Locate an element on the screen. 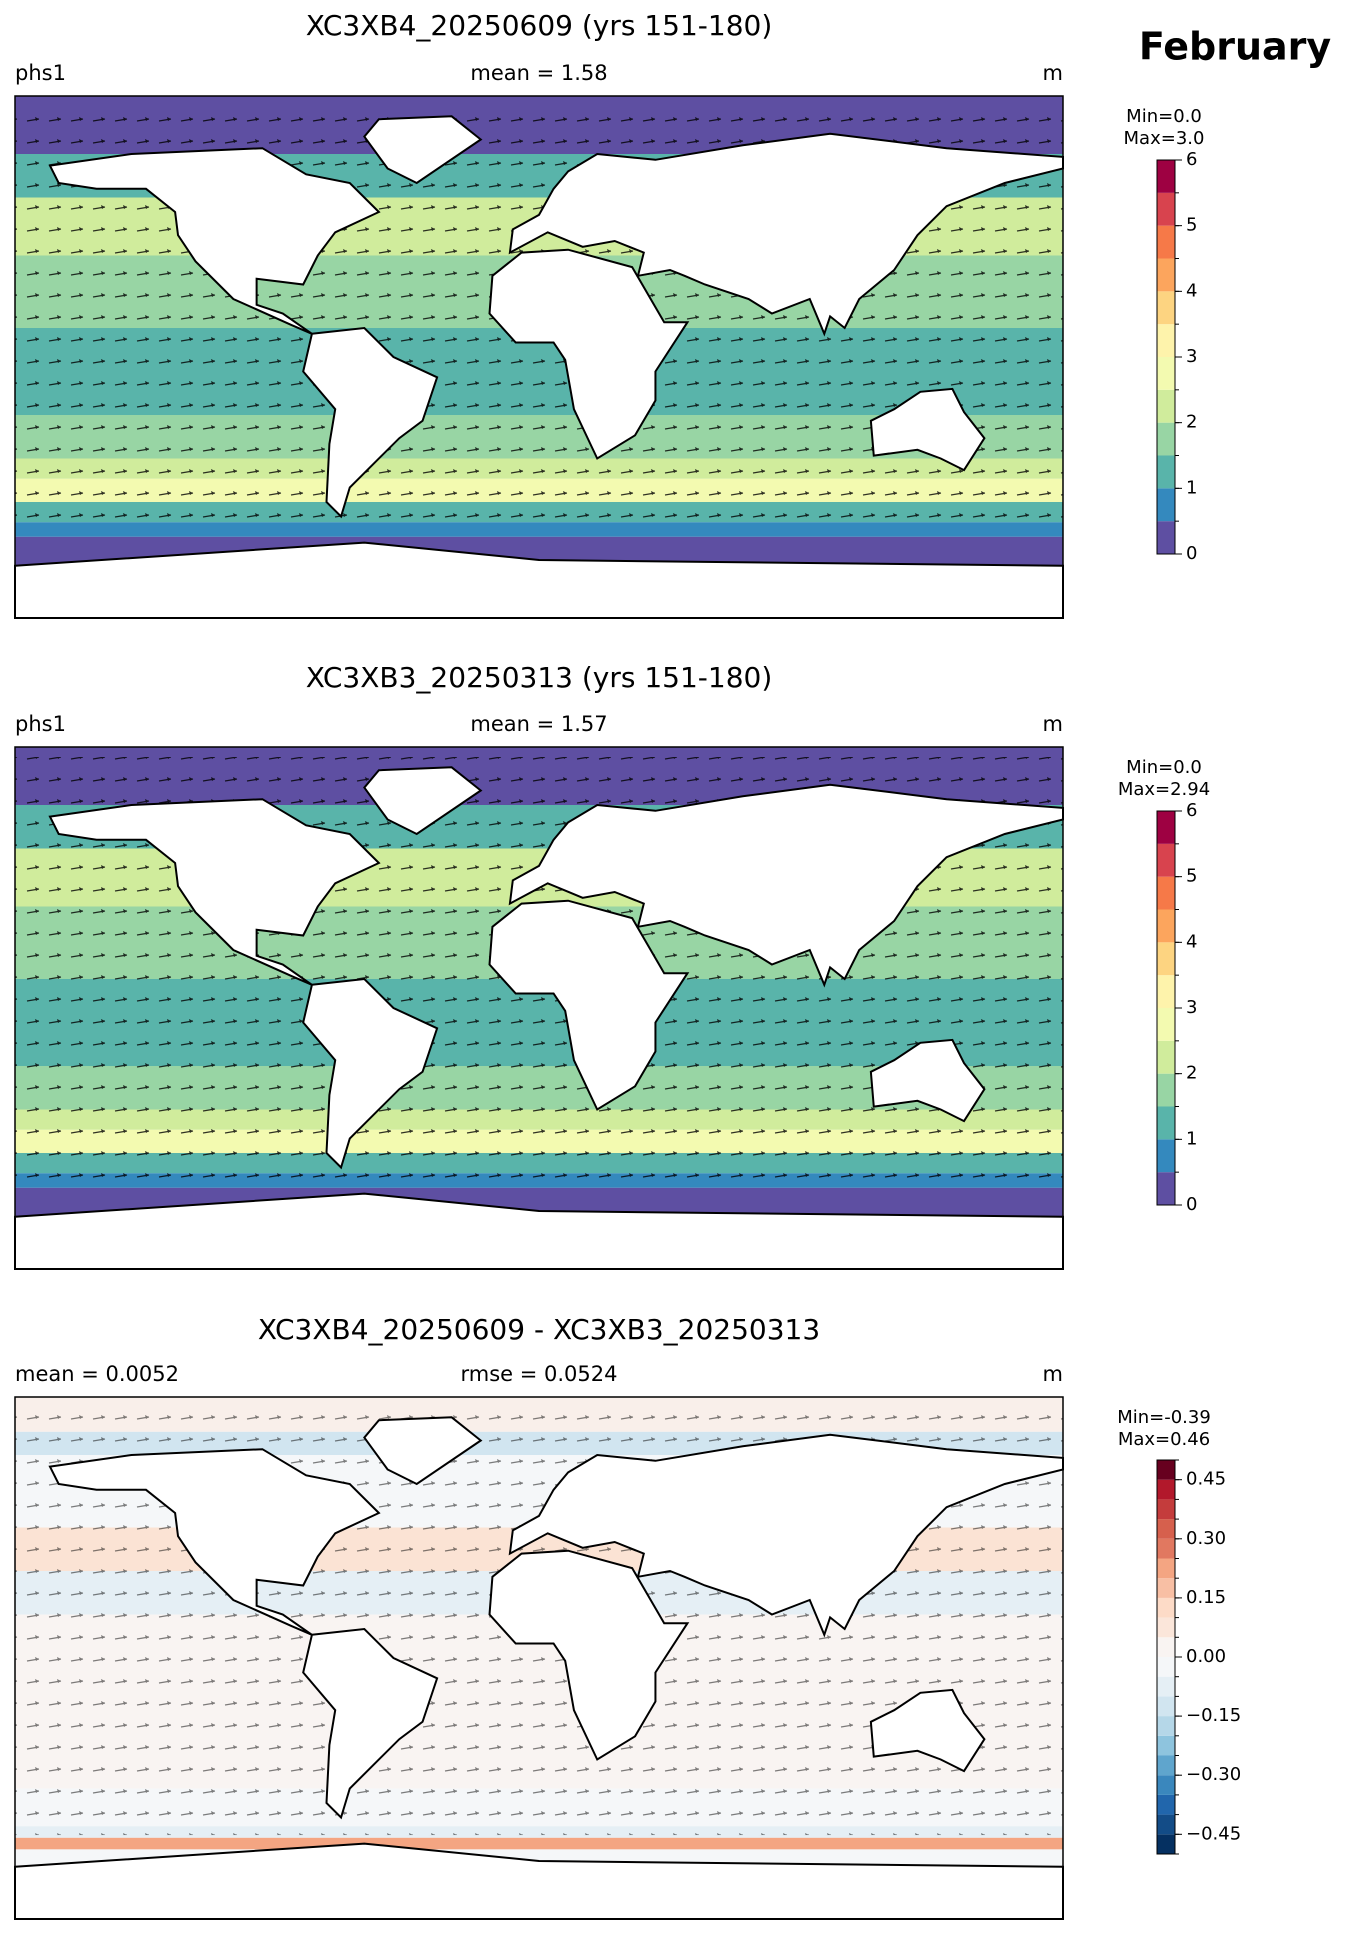 This screenshot has height=1939, width=1358. left-label: mean = 0.0052 is located at coordinates (97, 1374).